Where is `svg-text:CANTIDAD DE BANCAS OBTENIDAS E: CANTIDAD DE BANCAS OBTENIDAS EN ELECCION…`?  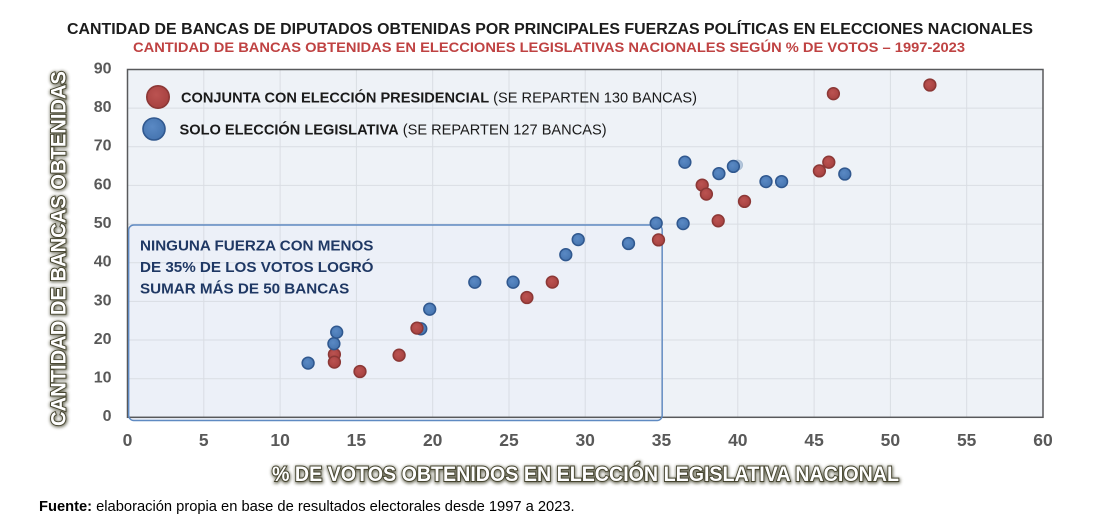
svg-text:CANTIDAD DE BANCAS OBTENIDAS E: CANTIDAD DE BANCAS OBTENIDAS EN ELECCION… is located at coordinates (549, 47).